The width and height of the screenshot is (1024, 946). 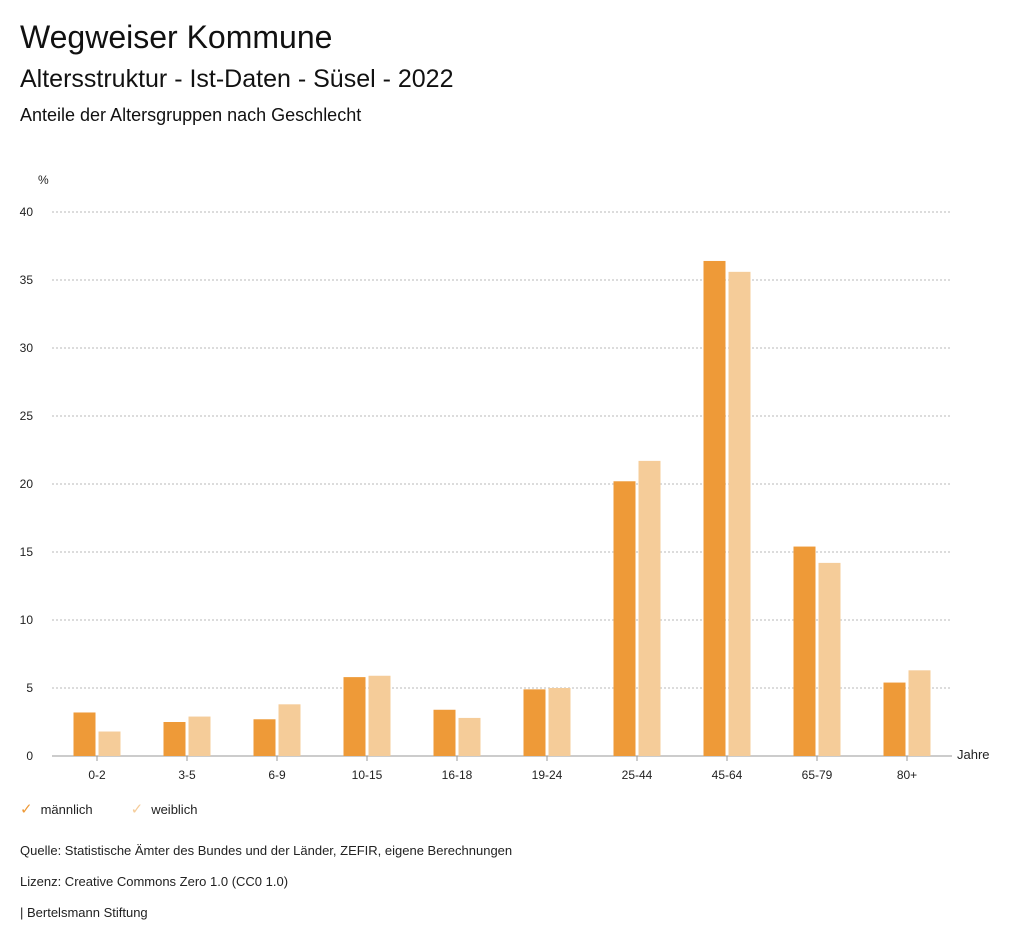 What do you see at coordinates (84, 912) in the screenshot?
I see `publisher-note: | Bertelsmann Stiftung` at bounding box center [84, 912].